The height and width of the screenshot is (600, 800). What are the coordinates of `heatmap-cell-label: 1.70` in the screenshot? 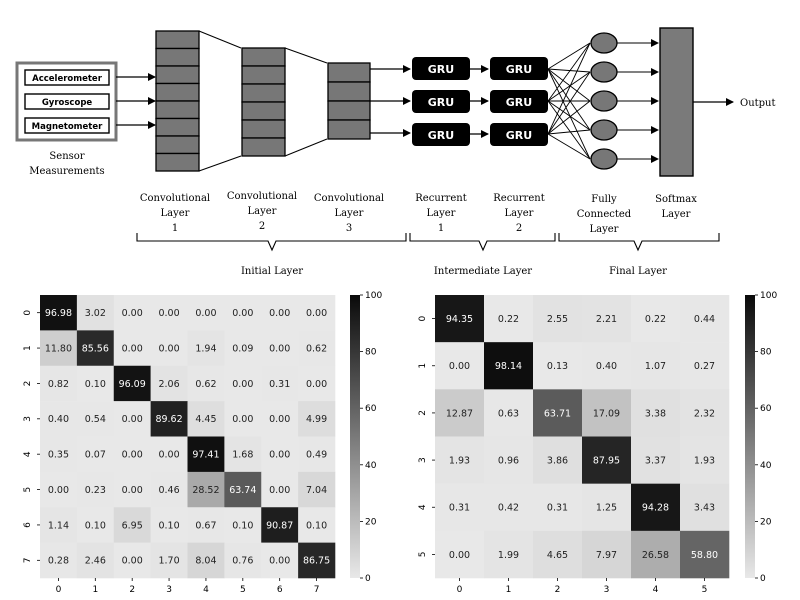 It's located at (168, 561).